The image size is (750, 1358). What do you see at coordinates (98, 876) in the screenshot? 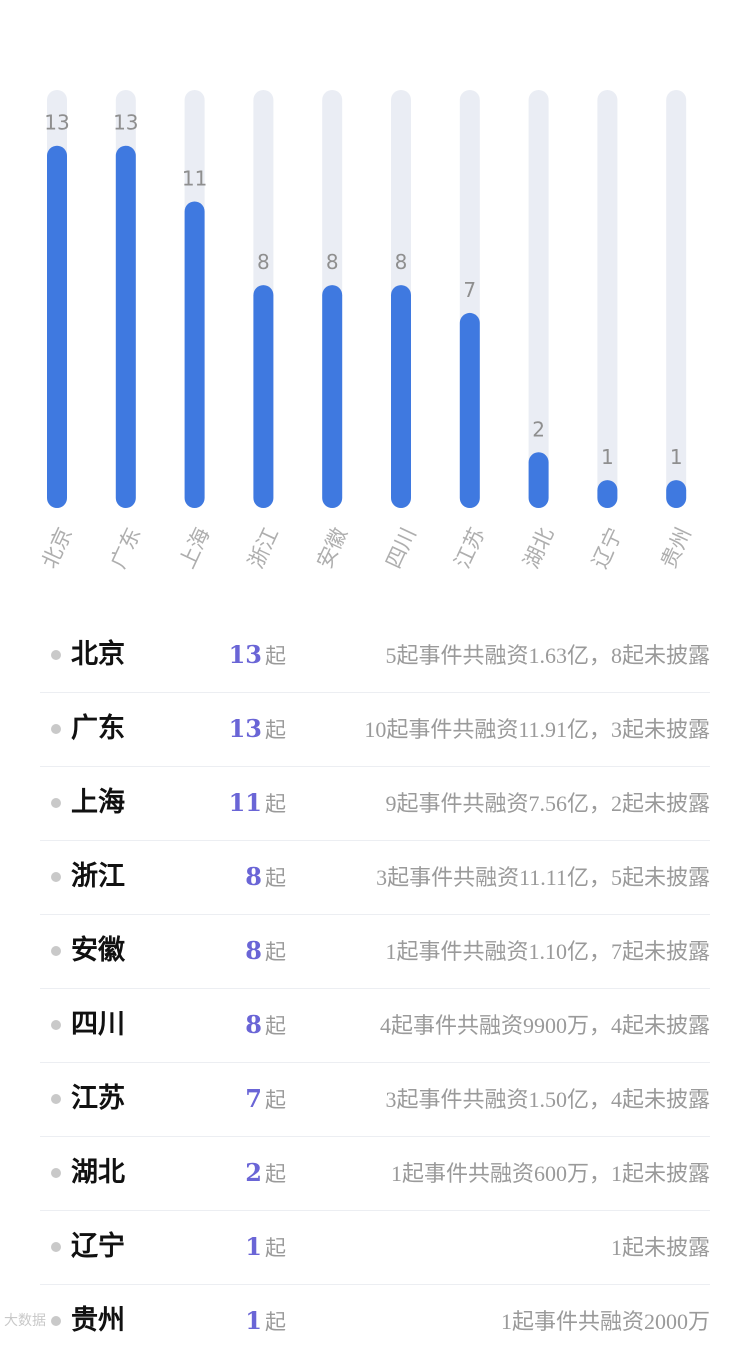
I see `region-name: 浙江` at bounding box center [98, 876].